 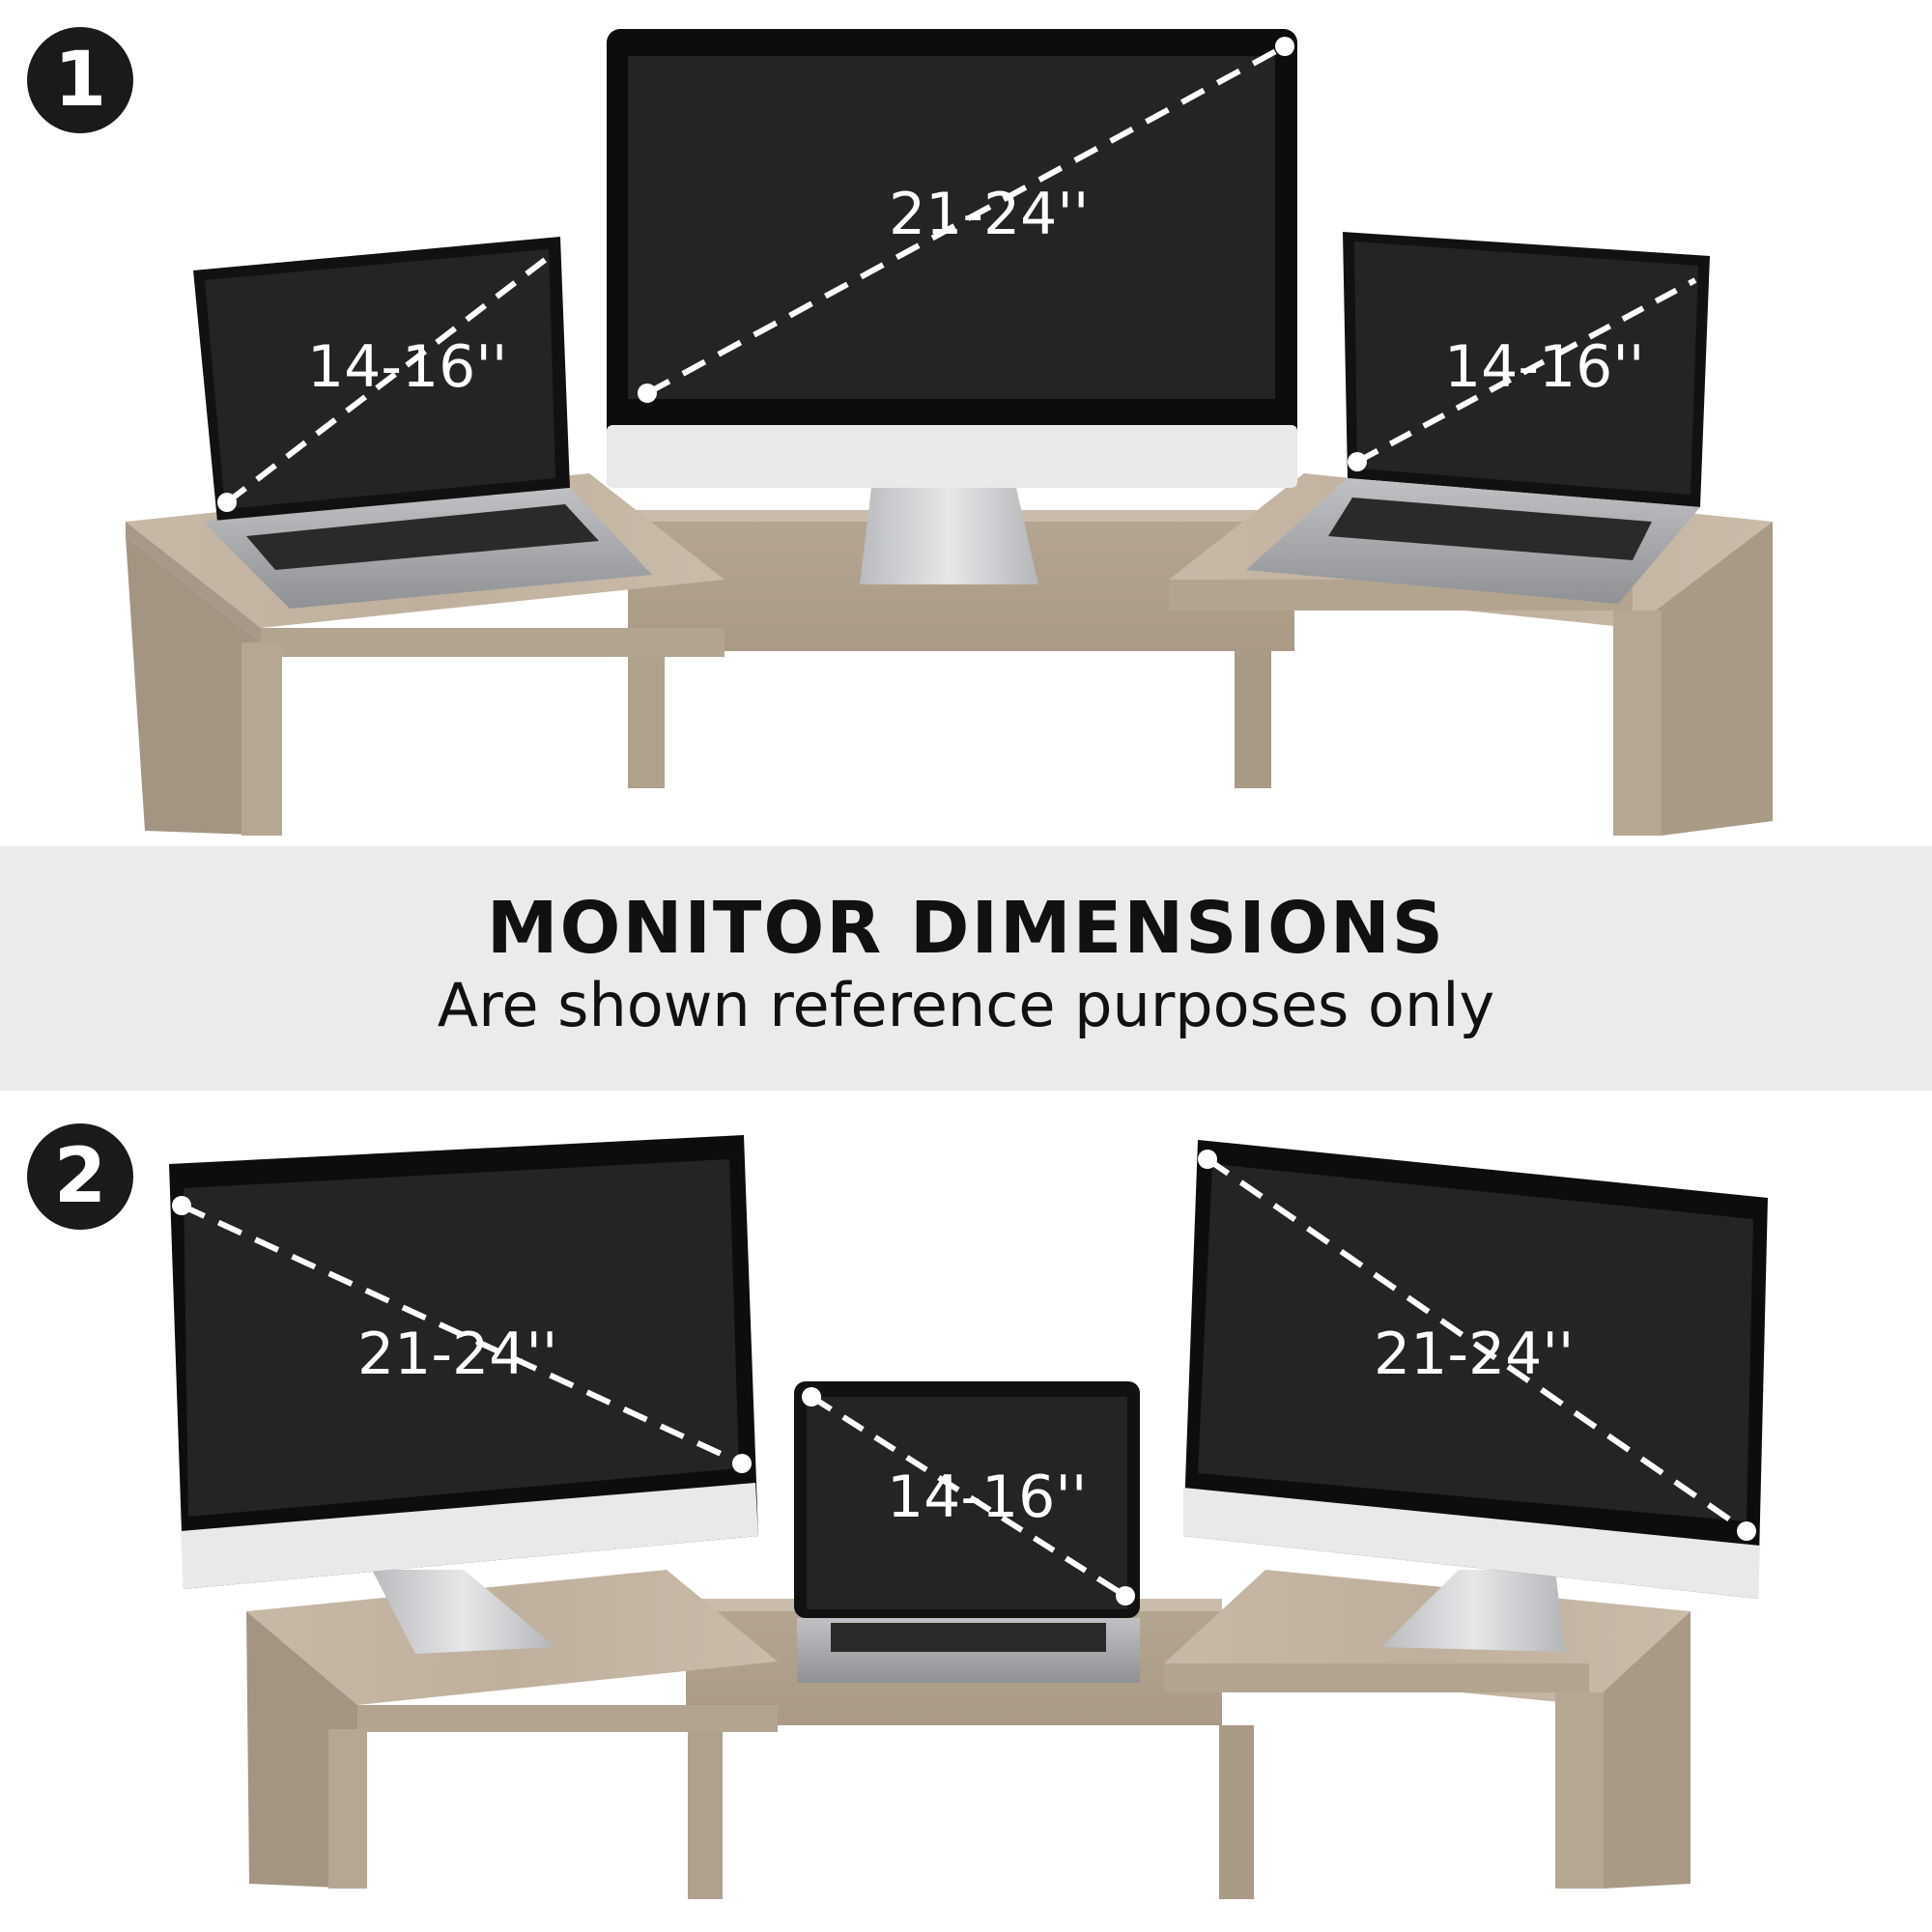 I want to click on step-2-badge: 2, so click(x=80, y=1176).